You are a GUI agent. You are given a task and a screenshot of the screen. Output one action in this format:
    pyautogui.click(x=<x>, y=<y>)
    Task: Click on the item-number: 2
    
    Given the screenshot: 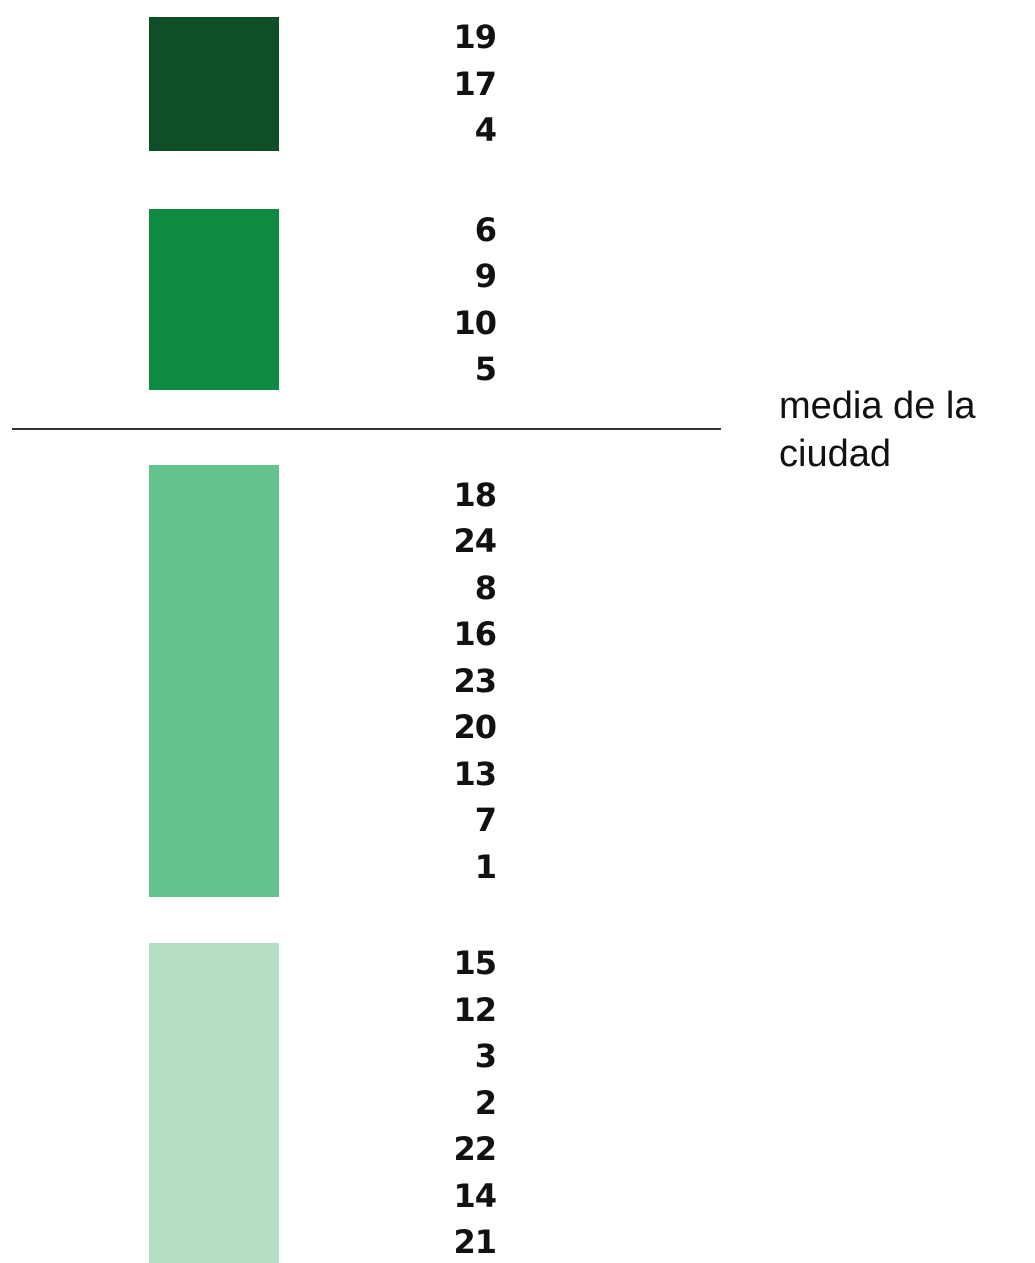 What is the action you would take?
    pyautogui.click(x=485, y=1102)
    